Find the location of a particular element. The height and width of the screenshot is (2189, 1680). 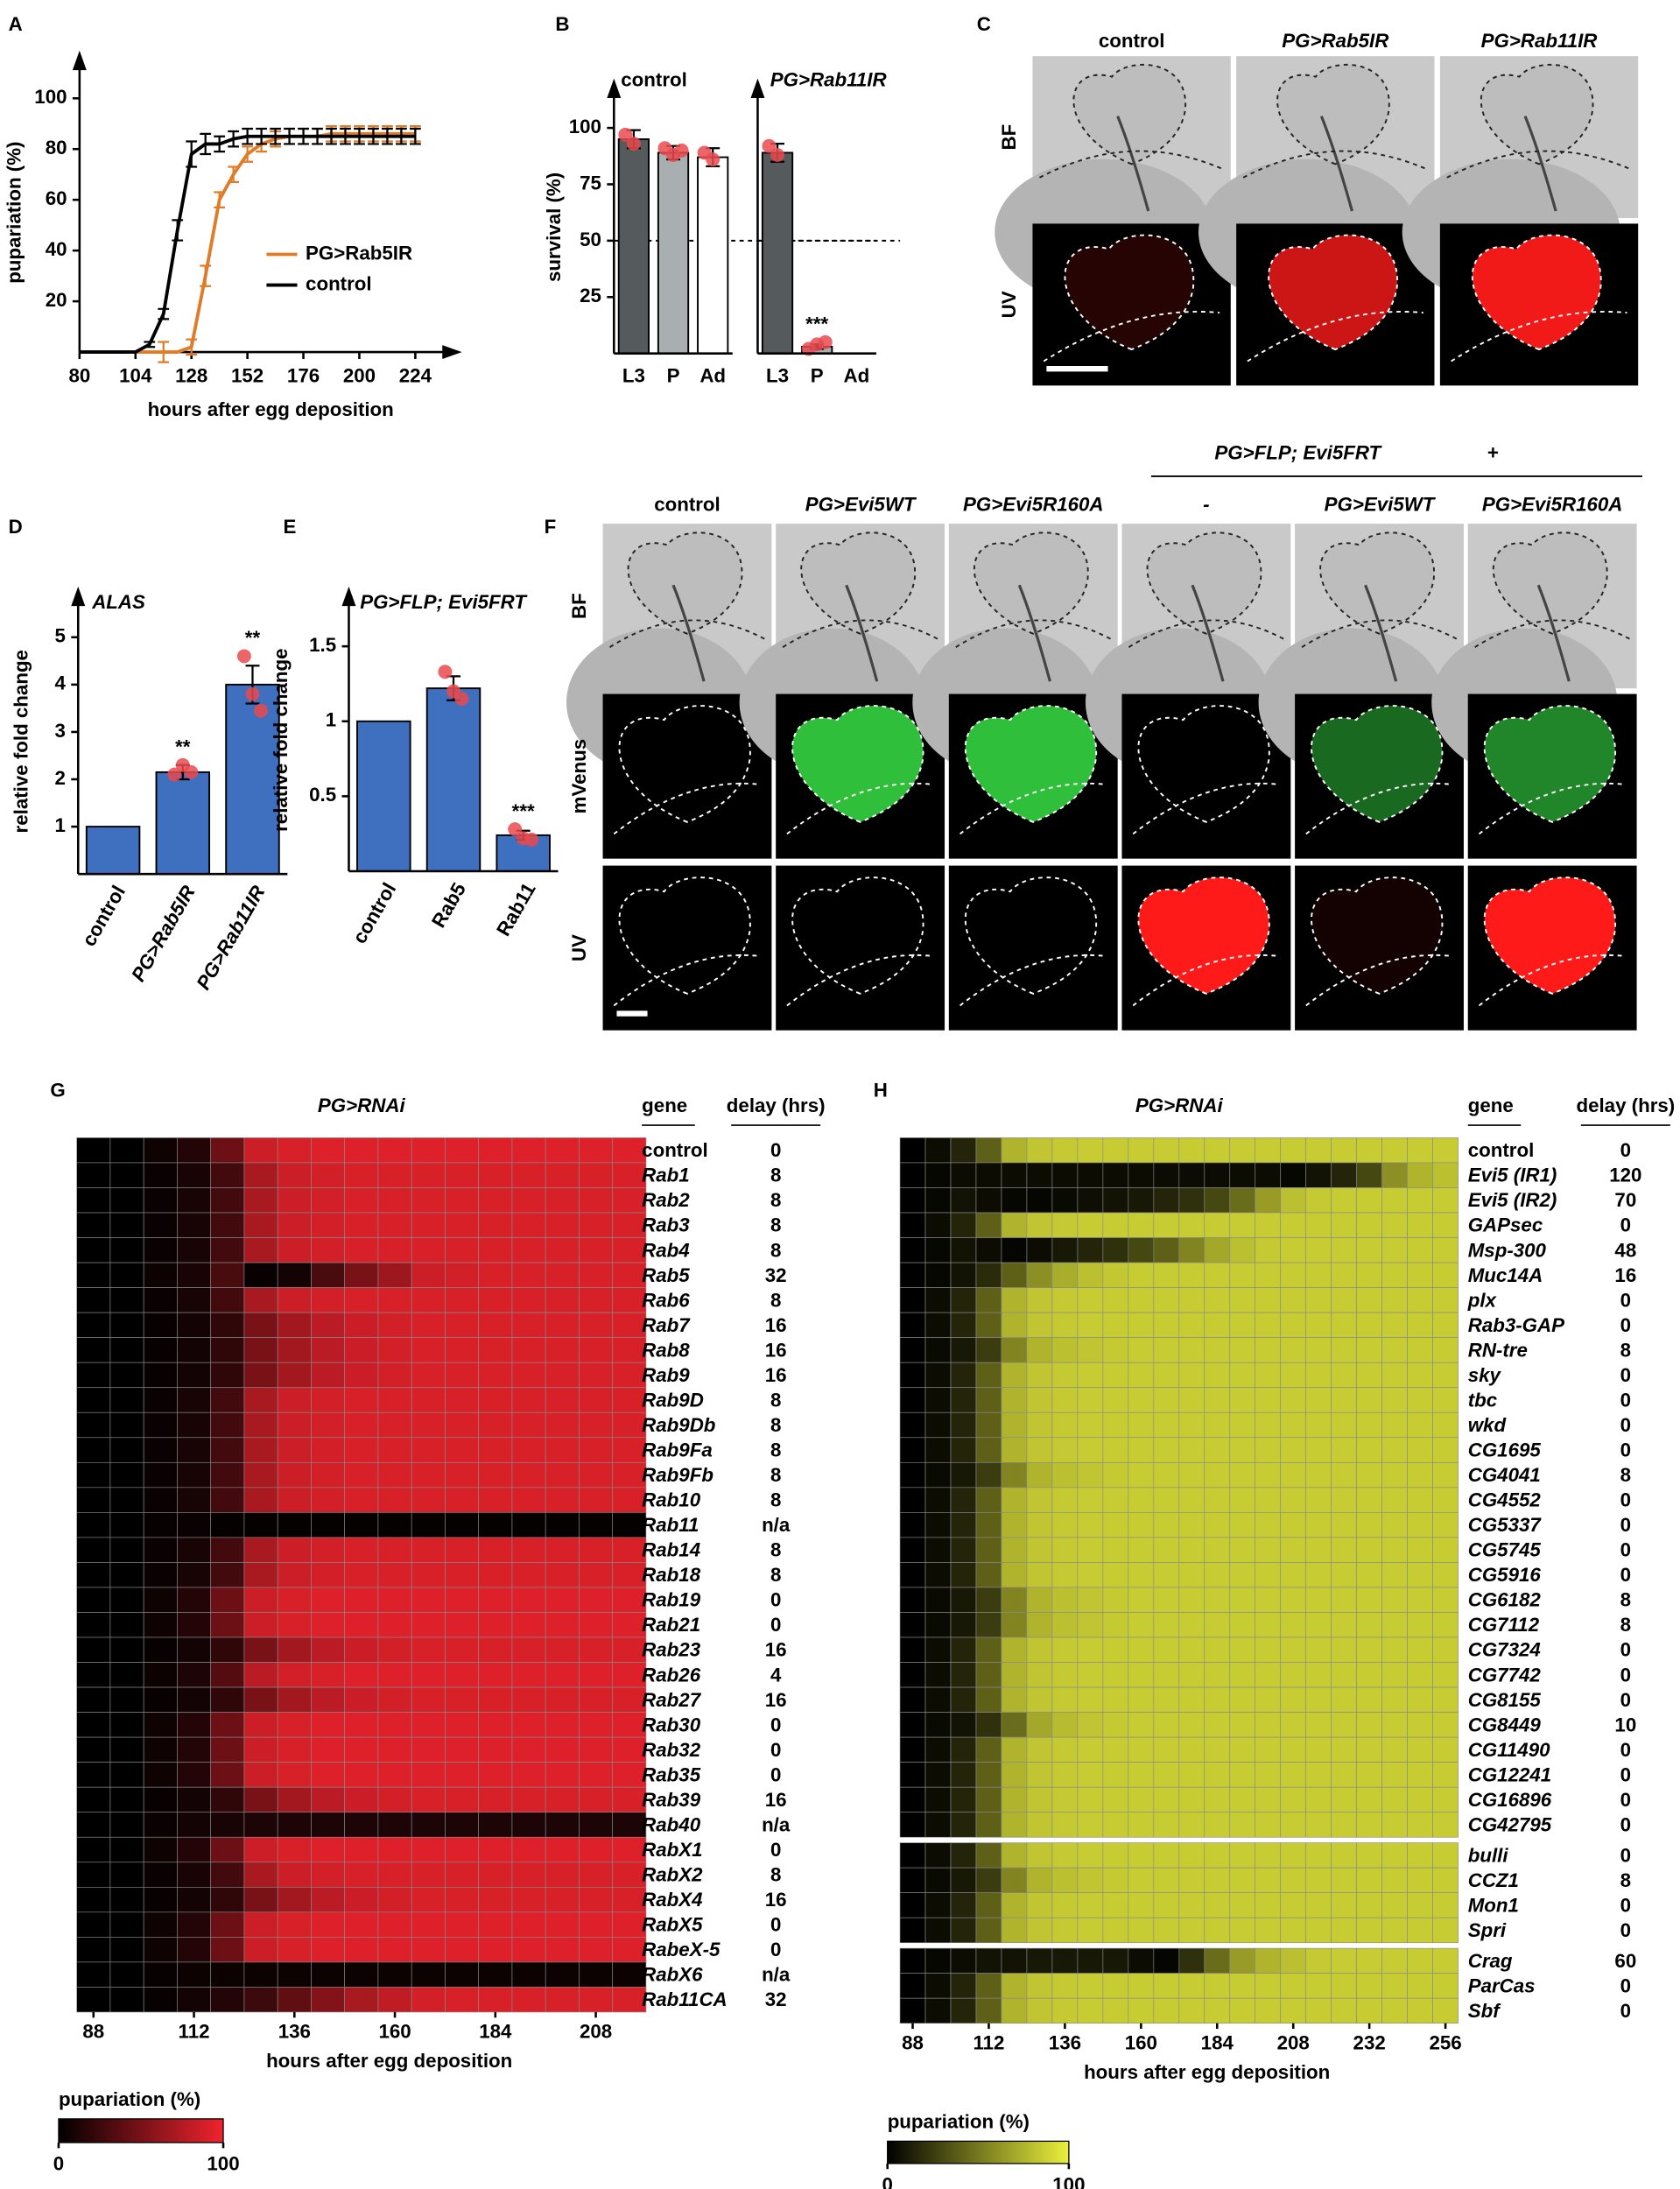

row-delay: 0 is located at coordinates (1625, 1700).